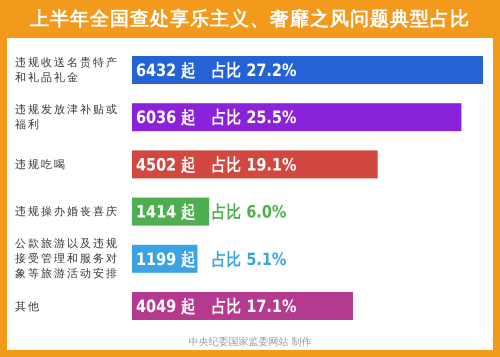 The image size is (500, 357). Describe the element at coordinates (67, 70) in the screenshot. I see `y-tick-label: 违规收送名贵特产和礼品礼金` at that location.